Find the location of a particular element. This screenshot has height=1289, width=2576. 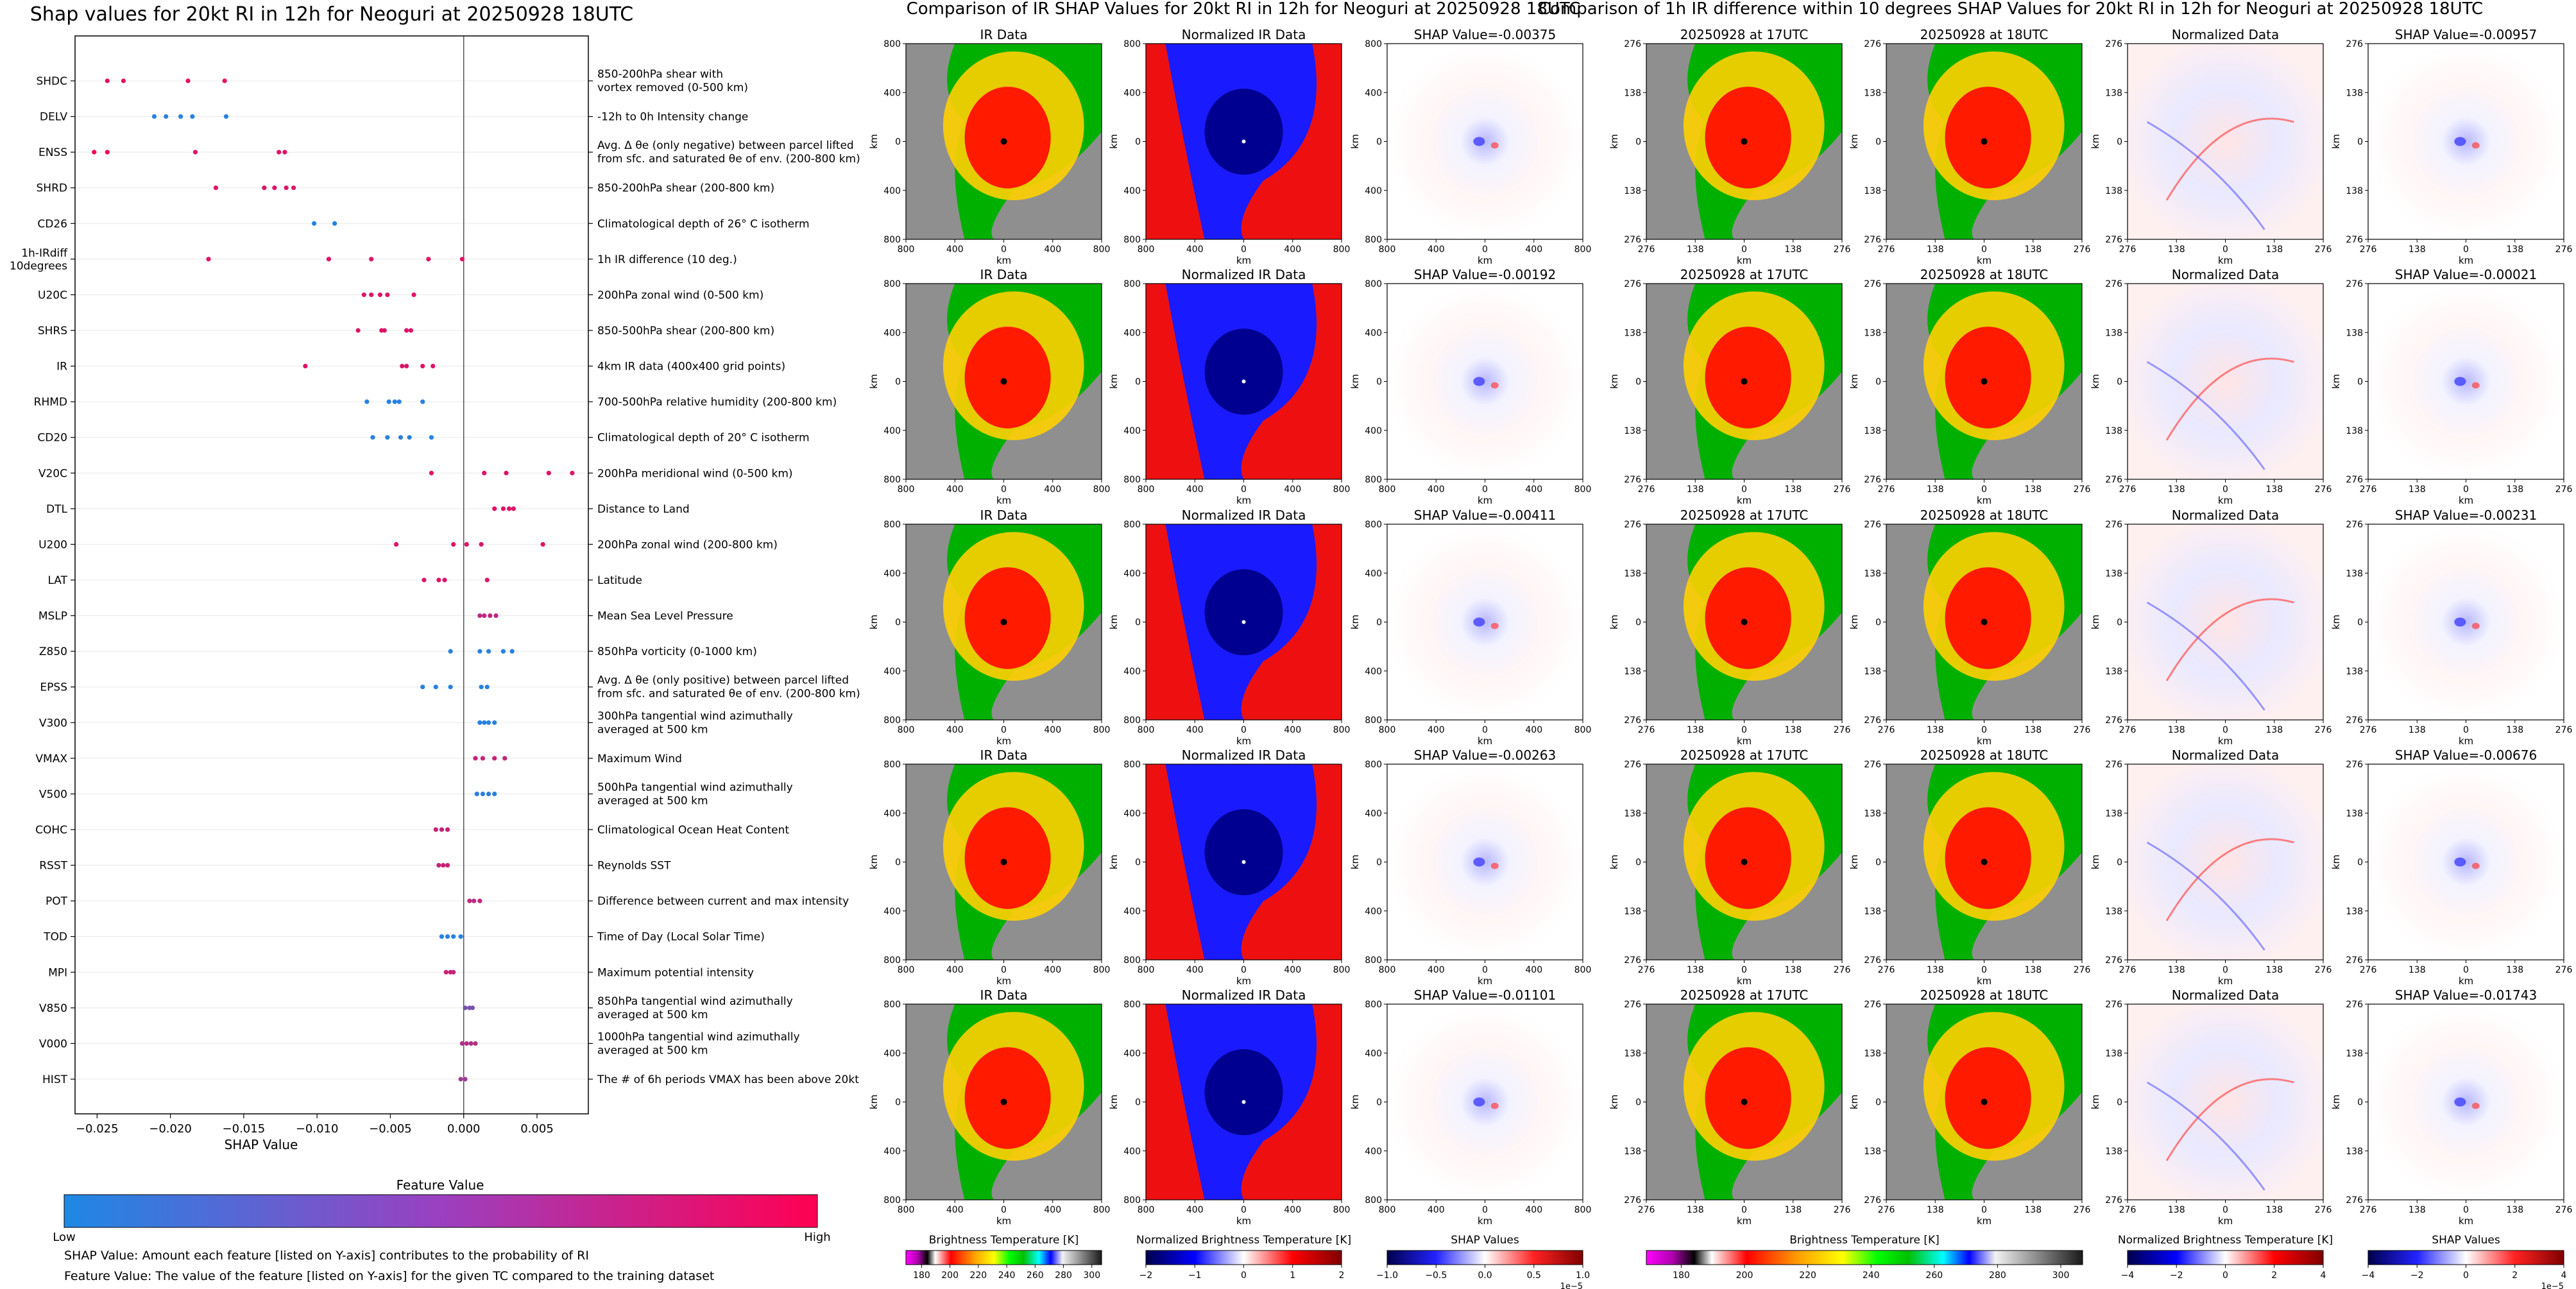

feature-name: SHDC is located at coordinates (51, 81).